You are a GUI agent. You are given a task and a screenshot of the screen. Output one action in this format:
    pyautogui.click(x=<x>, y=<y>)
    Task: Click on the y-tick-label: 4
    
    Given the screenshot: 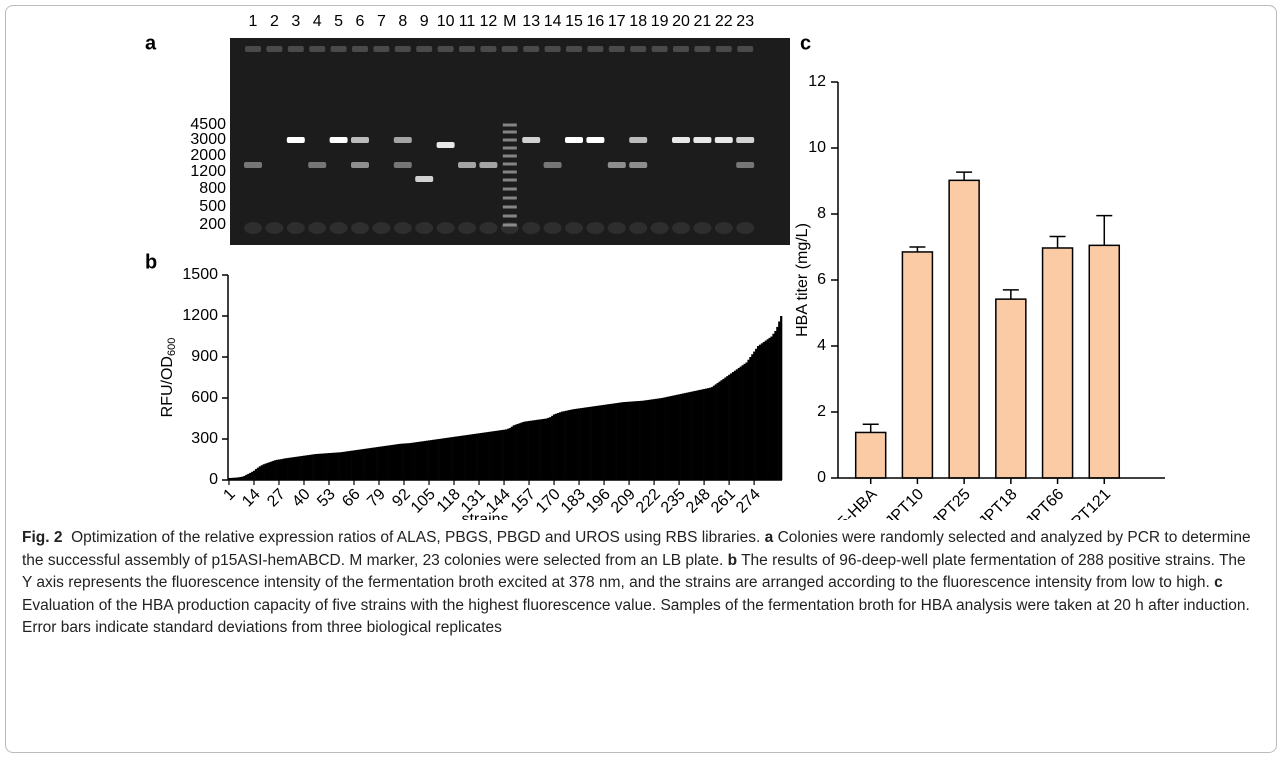 What is the action you would take?
    pyautogui.click(x=821, y=345)
    